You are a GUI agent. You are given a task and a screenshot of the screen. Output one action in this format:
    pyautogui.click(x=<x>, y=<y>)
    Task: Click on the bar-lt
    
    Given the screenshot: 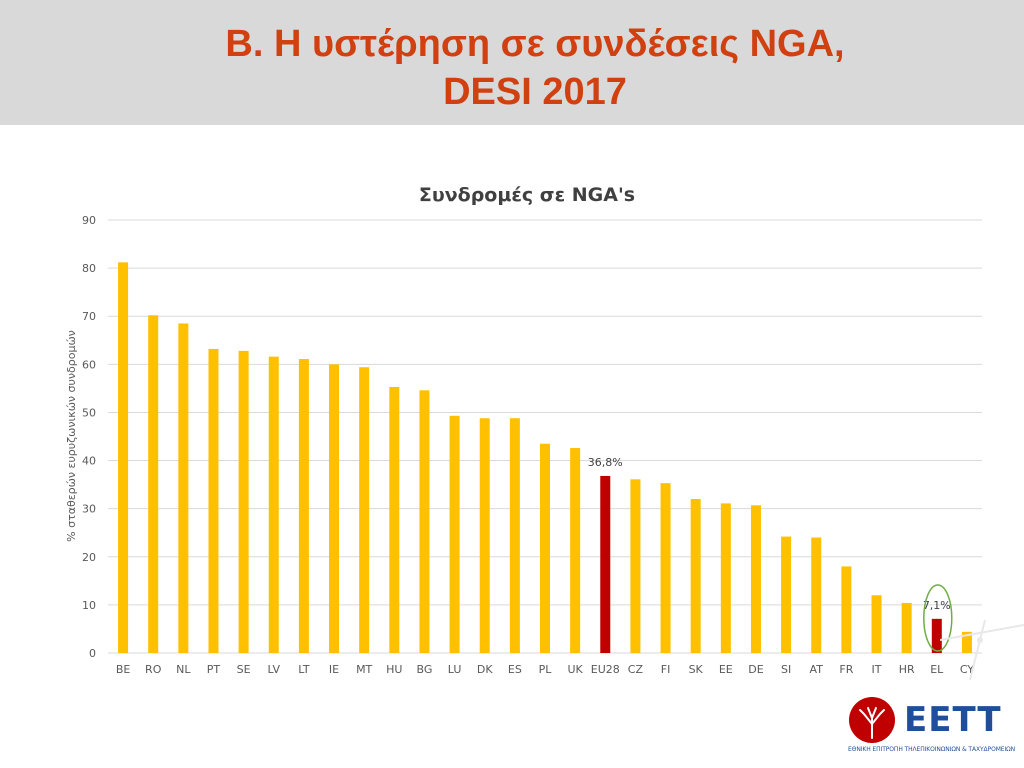 What is the action you would take?
    pyautogui.click(x=303, y=506)
    